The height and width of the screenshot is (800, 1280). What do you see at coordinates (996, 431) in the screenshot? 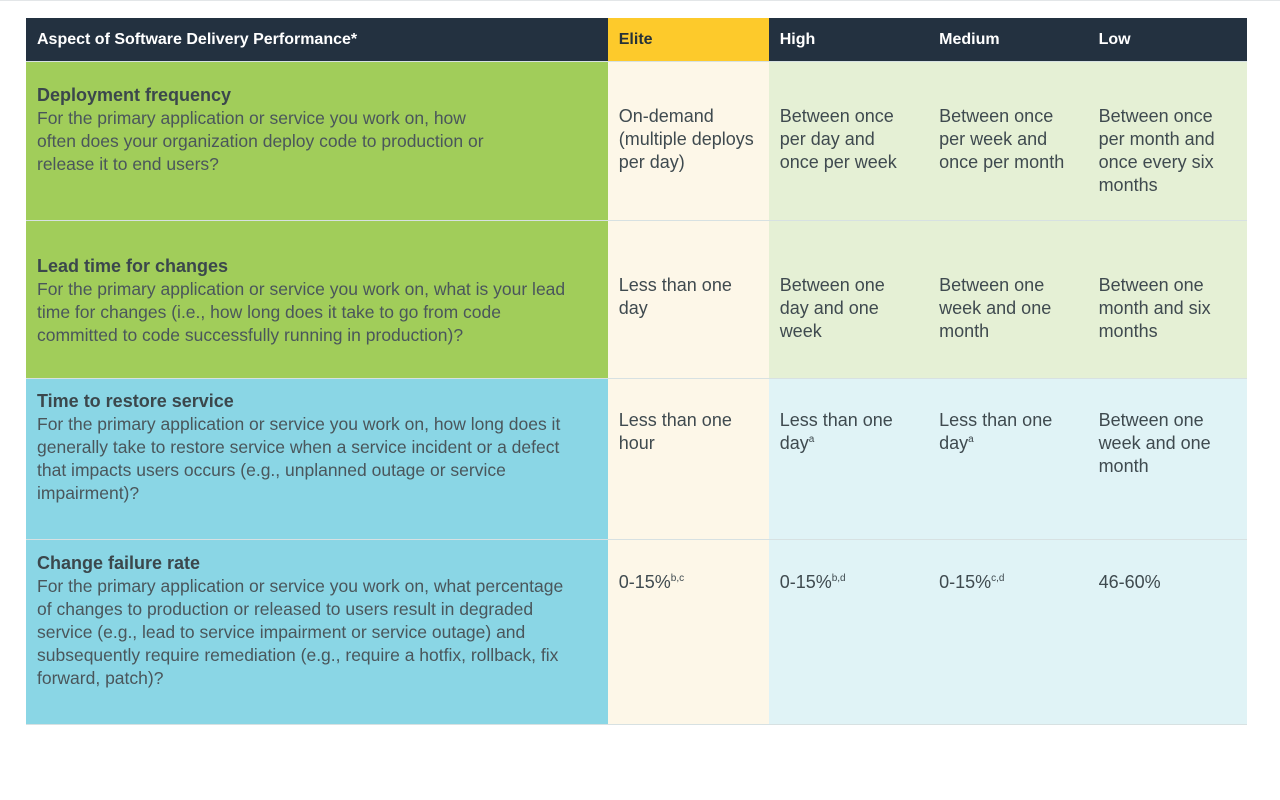
I see `medium-value-text: Less than one day` at bounding box center [996, 431].